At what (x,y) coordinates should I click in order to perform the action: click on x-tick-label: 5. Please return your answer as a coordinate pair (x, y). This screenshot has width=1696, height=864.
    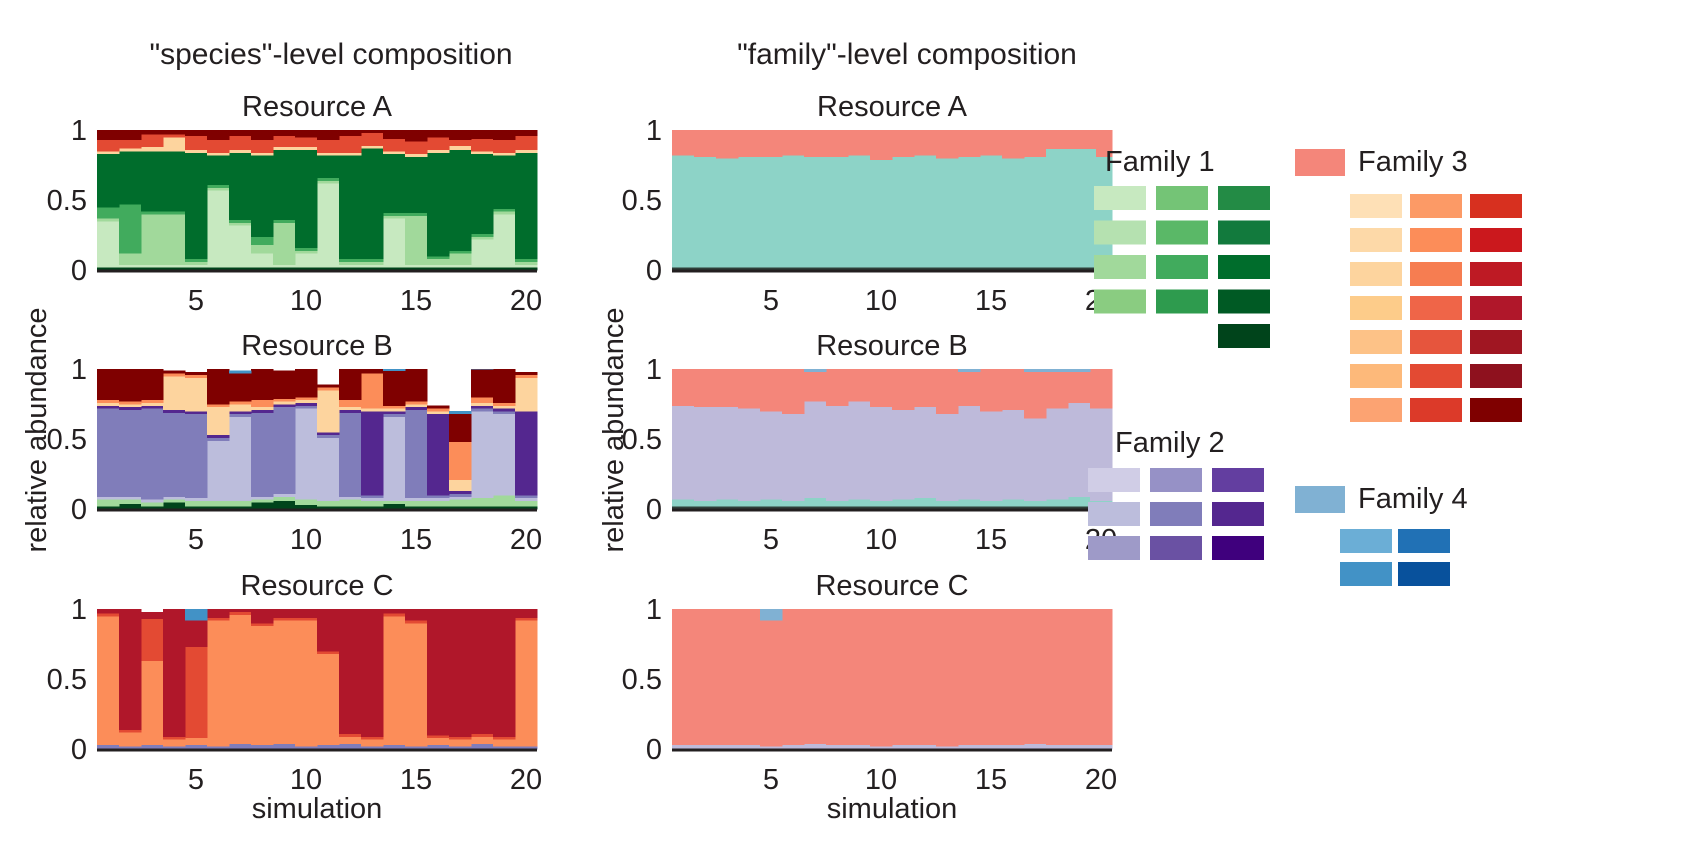
    Looking at the image, I should click on (196, 780).